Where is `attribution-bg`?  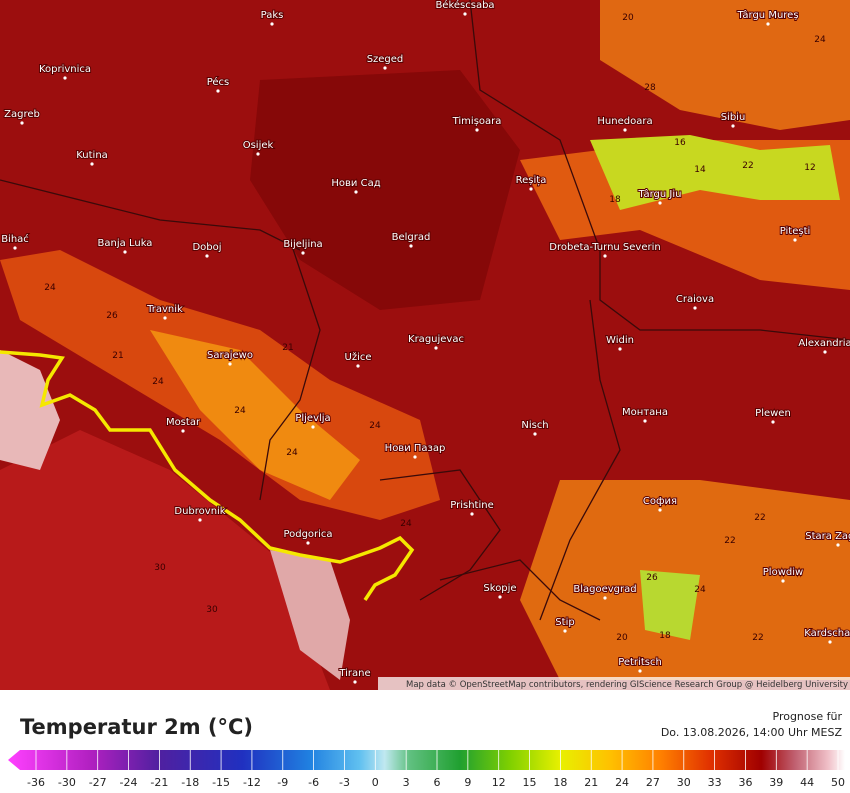
attribution-bg is located at coordinates (614, 683).